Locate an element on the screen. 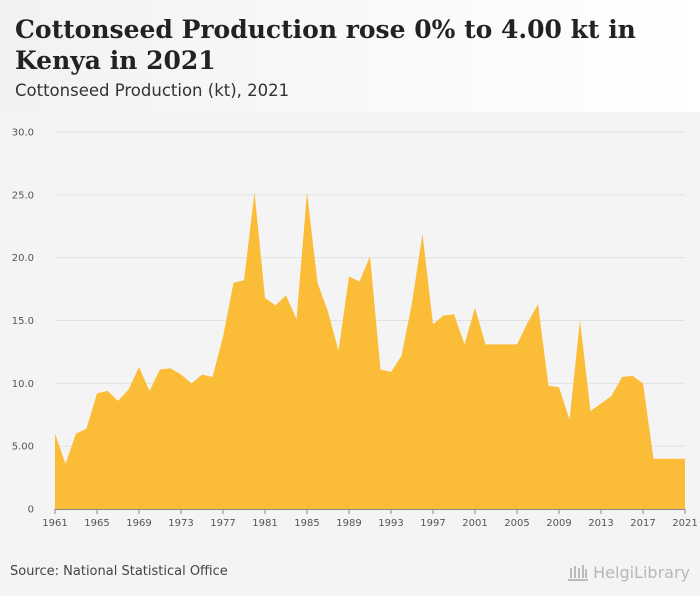 The height and width of the screenshot is (596, 700). y-tick-label: 15.0 is located at coordinates (23, 321).